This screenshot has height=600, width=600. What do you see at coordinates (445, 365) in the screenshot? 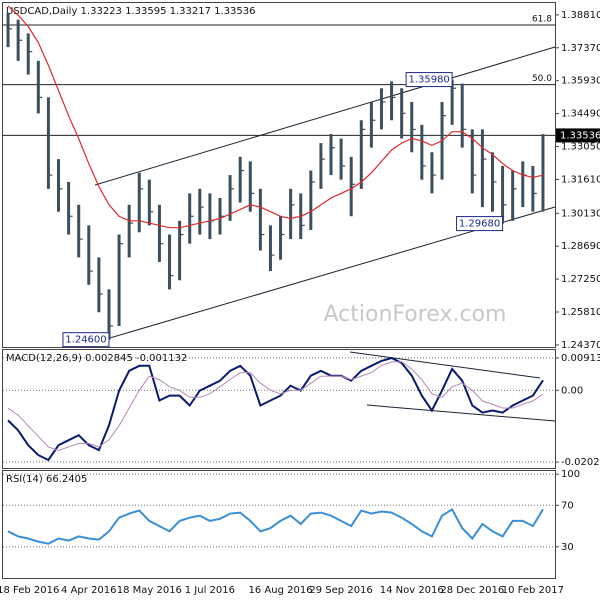
I see `macd-trend-upper` at bounding box center [445, 365].